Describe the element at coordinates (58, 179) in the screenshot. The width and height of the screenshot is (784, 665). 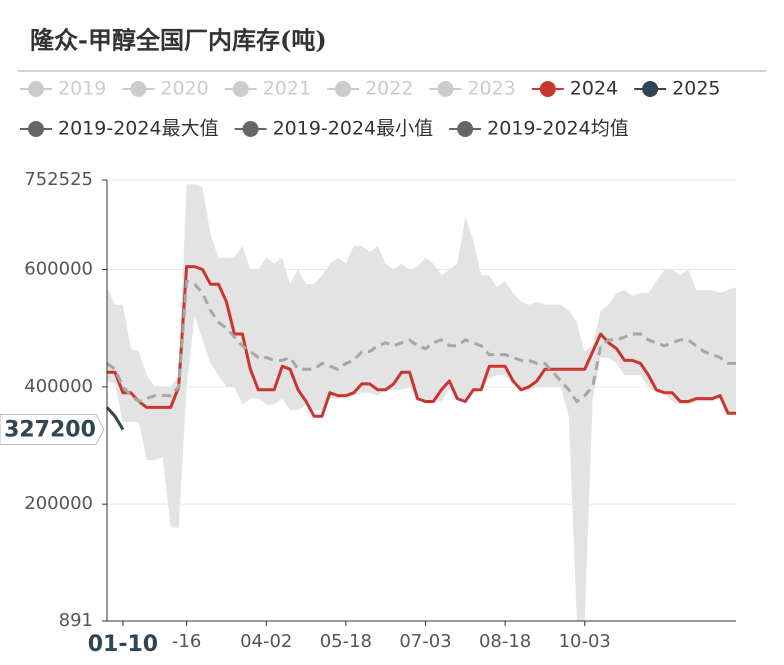
I see `y-tick-label: 752525` at that location.